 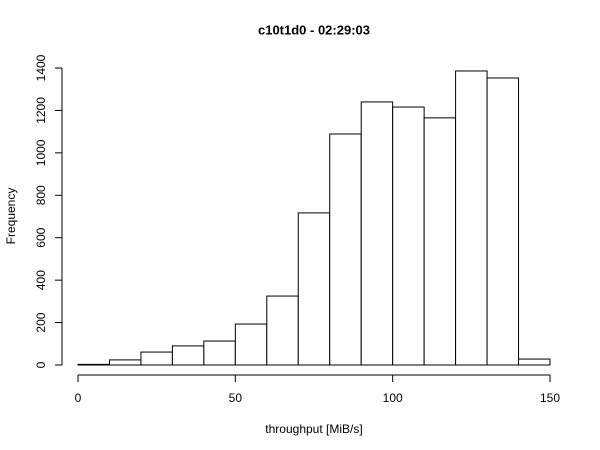 I want to click on y-axis-label: Frequency, so click(x=11, y=216).